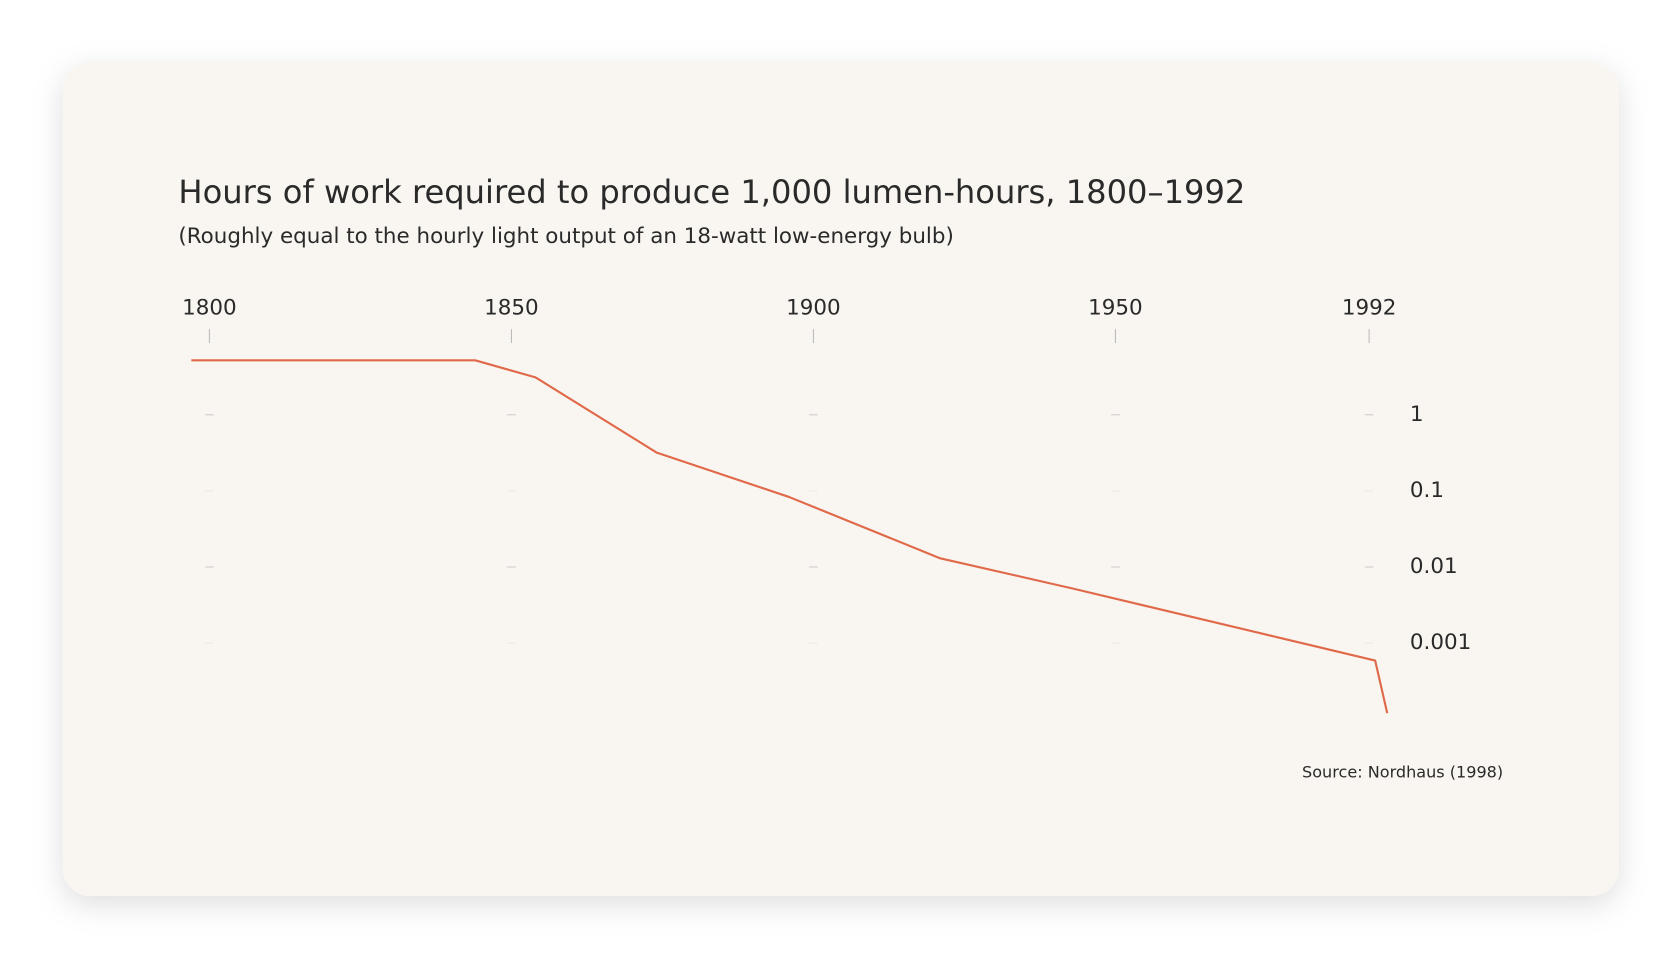 This screenshot has width=1673, height=955. Describe the element at coordinates (1369, 308) in the screenshot. I see `x-tick-label: 1992` at that location.